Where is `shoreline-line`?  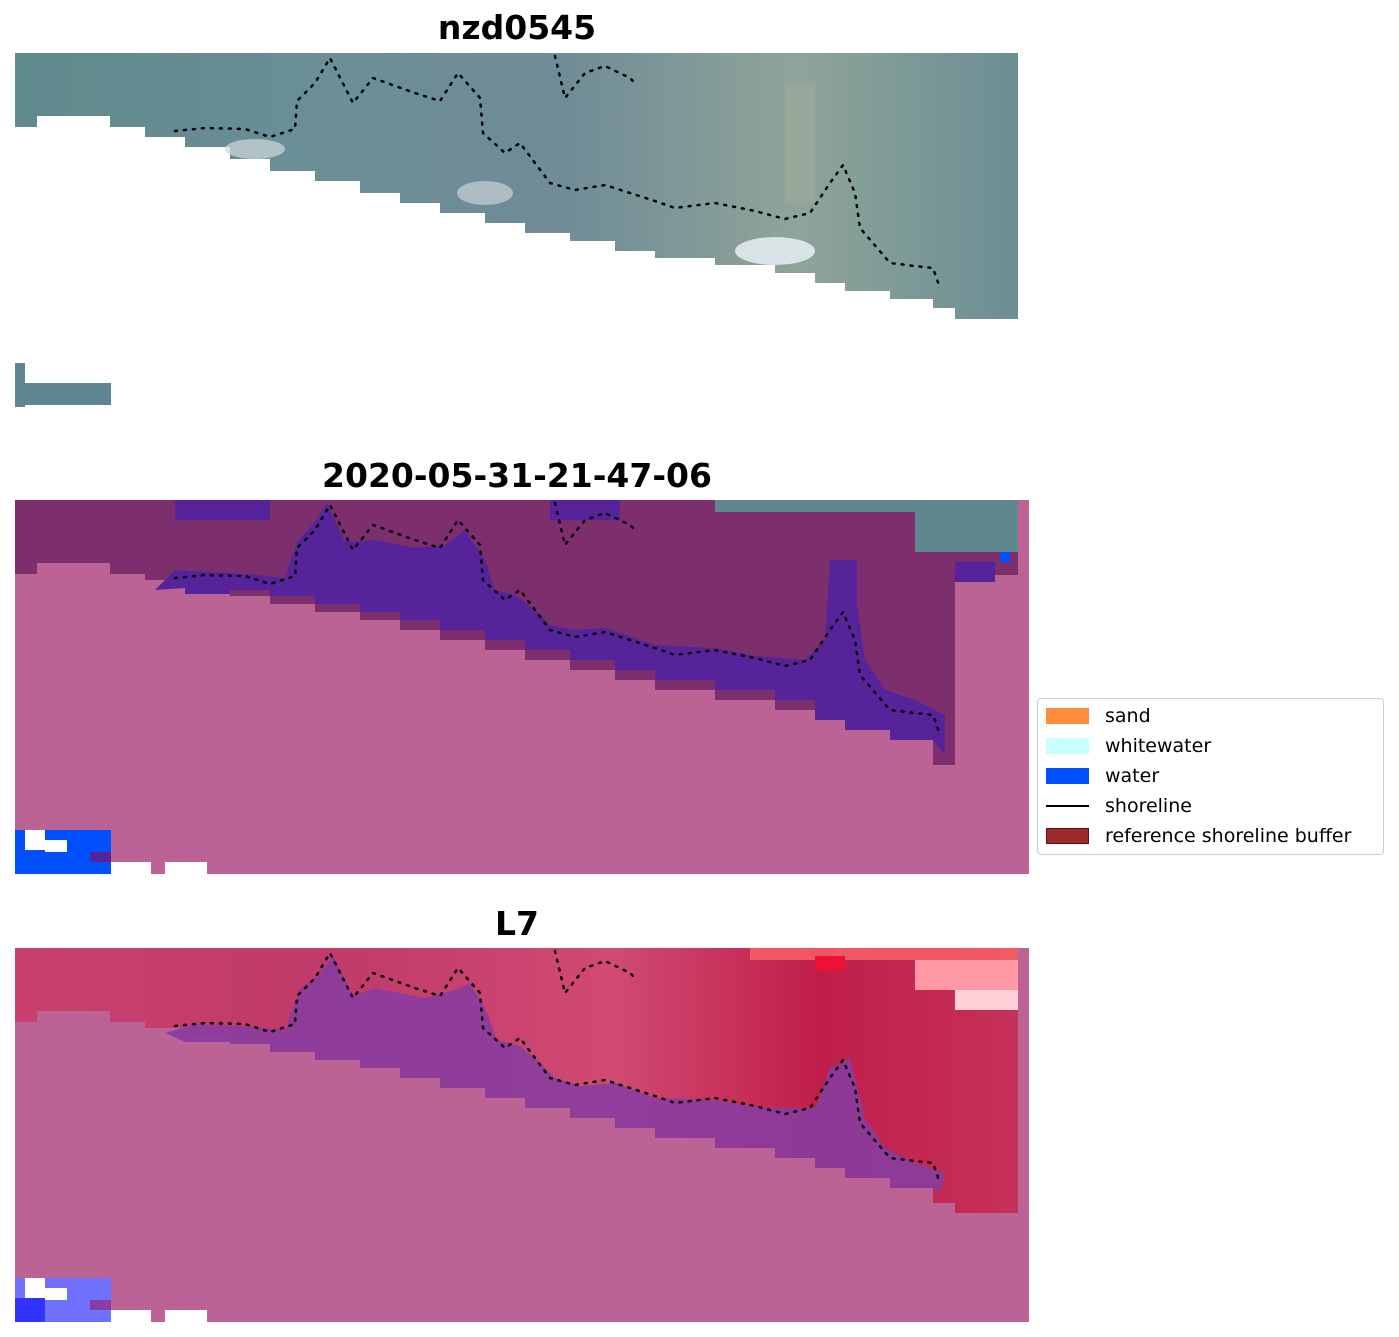 shoreline-line is located at coordinates (557, 172).